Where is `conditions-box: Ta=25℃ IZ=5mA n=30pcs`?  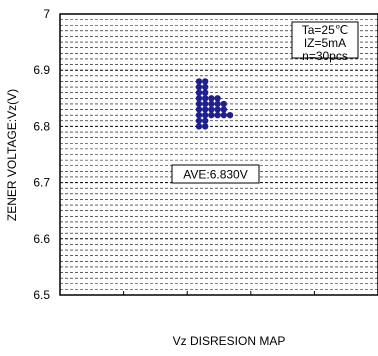
conditions-box: Ta=25℃ IZ=5mA n=30pcs is located at coordinates (325, 42).